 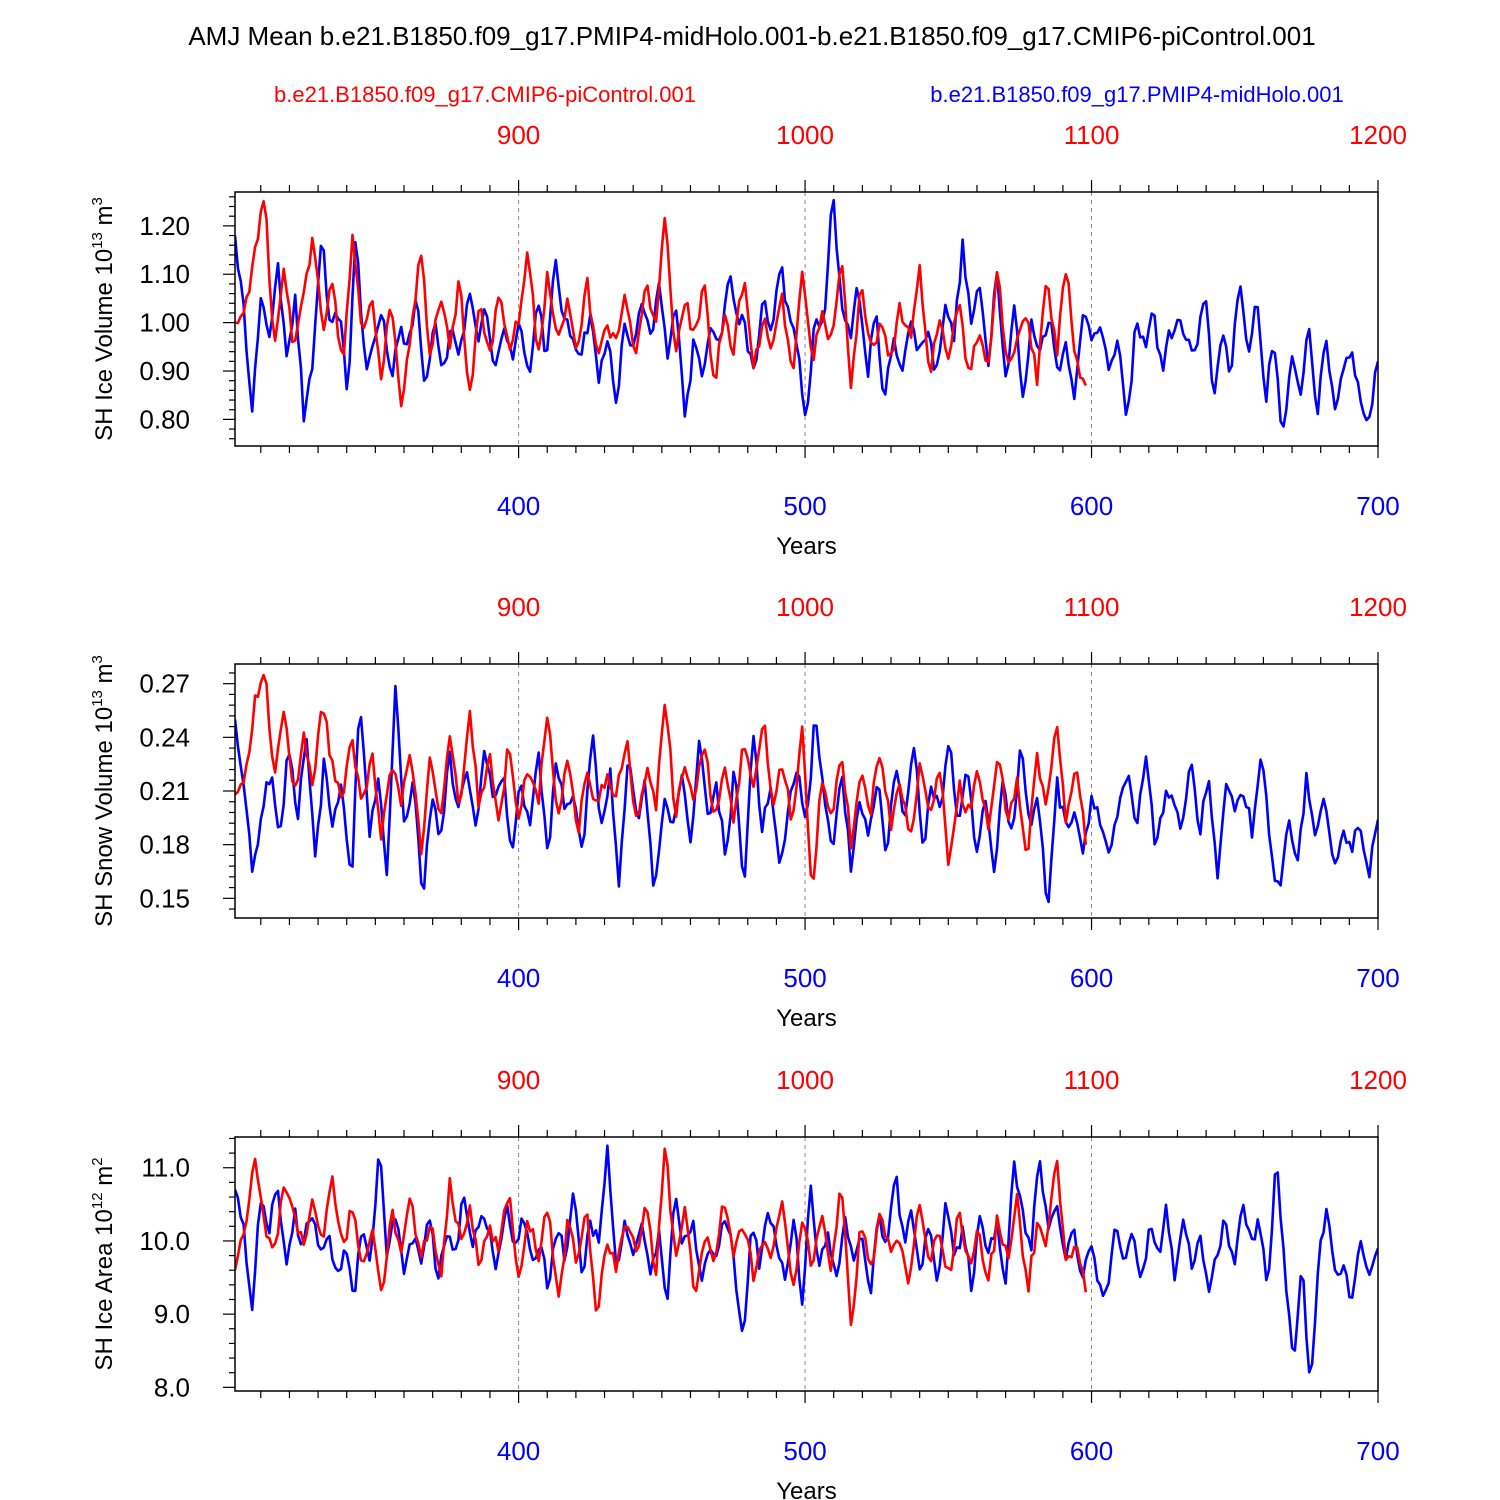 I want to click on y-tick-label: 1.20, so click(x=164, y=226).